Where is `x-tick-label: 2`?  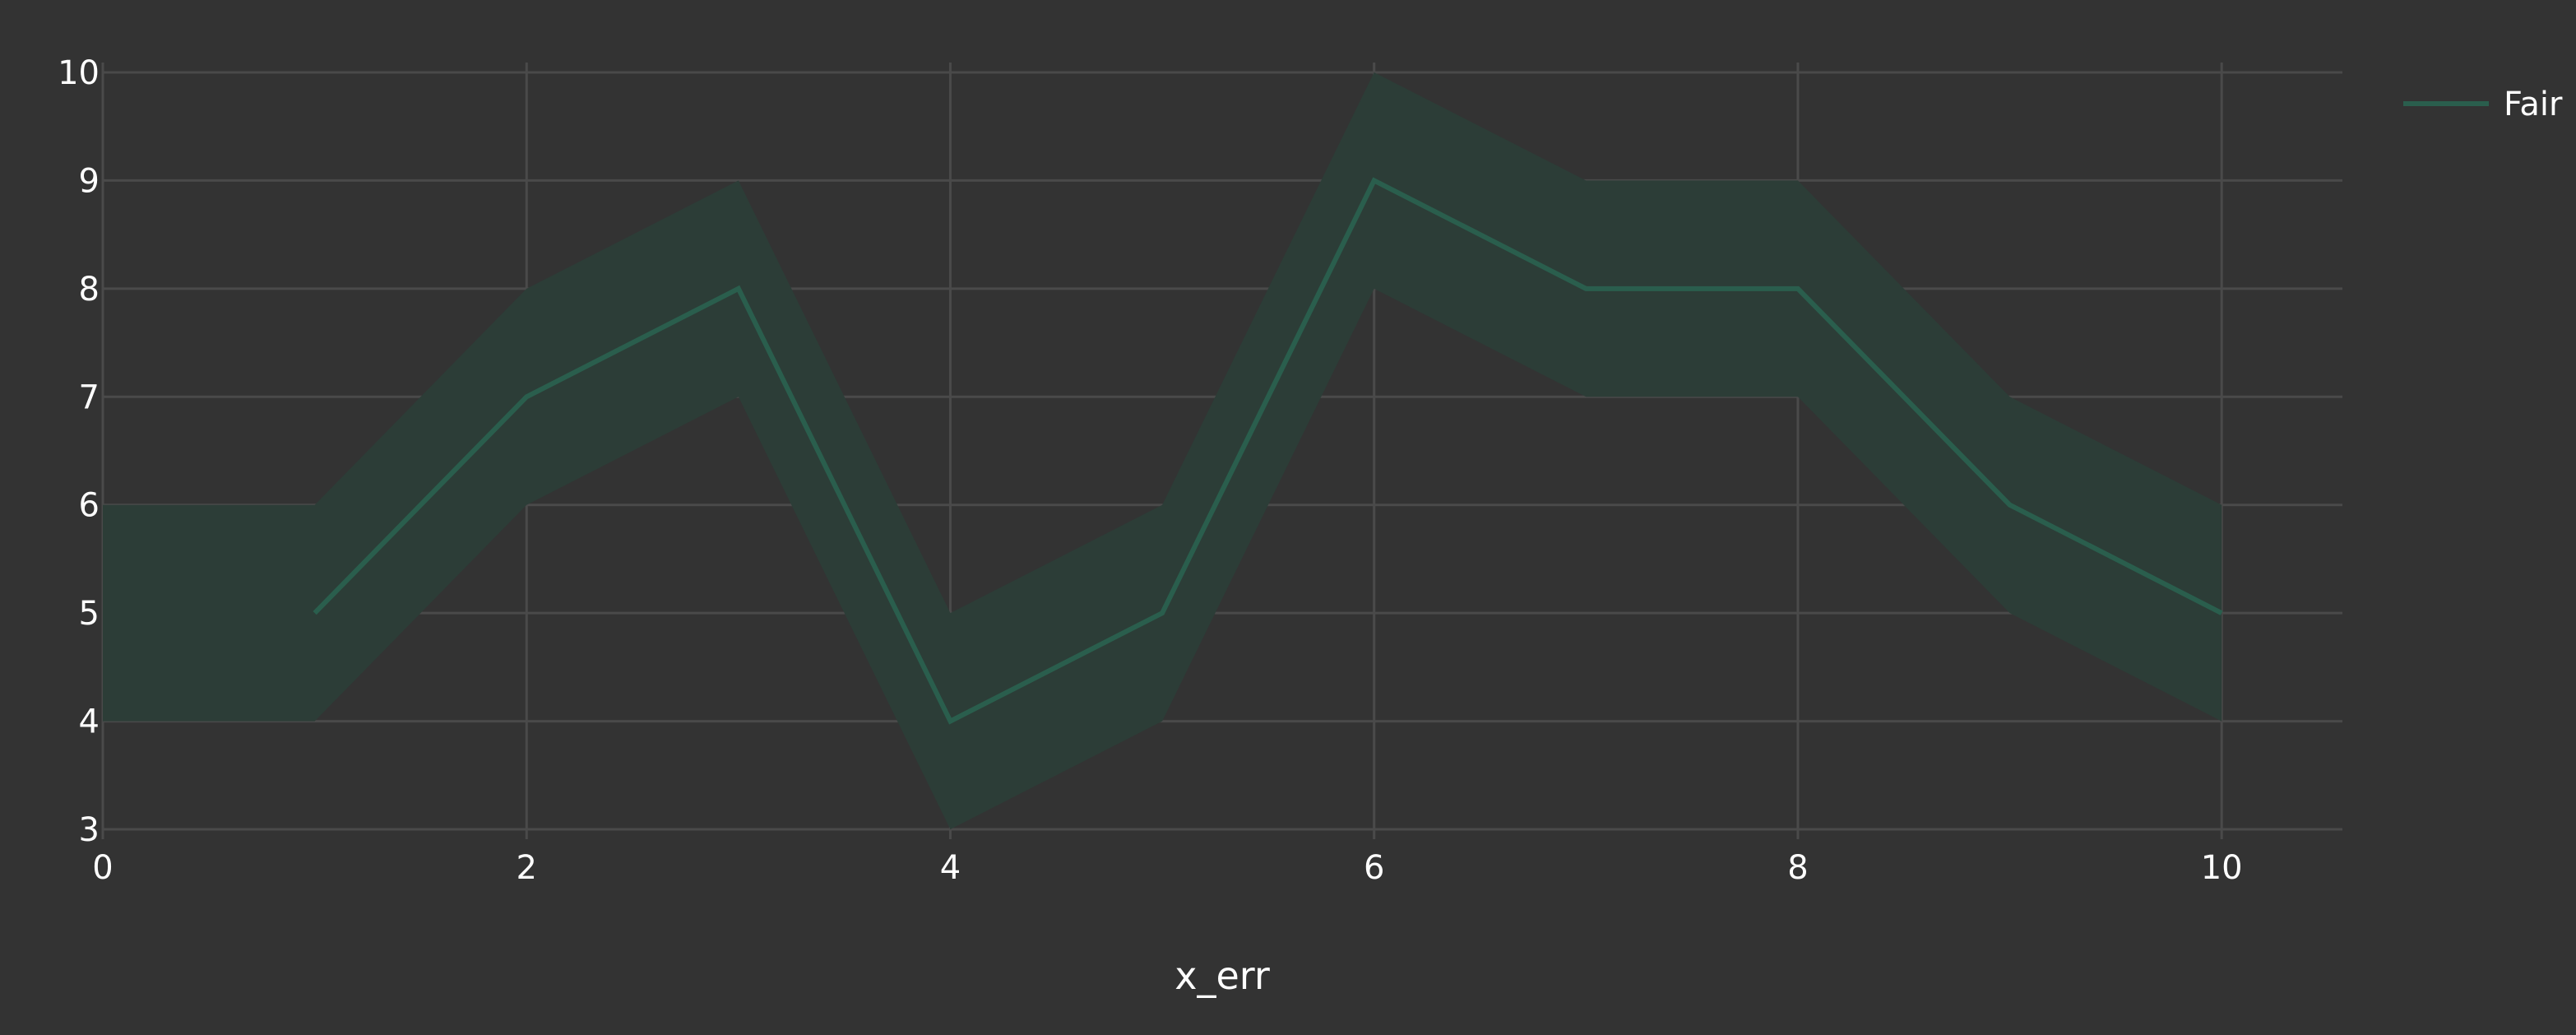 x-tick-label: 2 is located at coordinates (527, 868).